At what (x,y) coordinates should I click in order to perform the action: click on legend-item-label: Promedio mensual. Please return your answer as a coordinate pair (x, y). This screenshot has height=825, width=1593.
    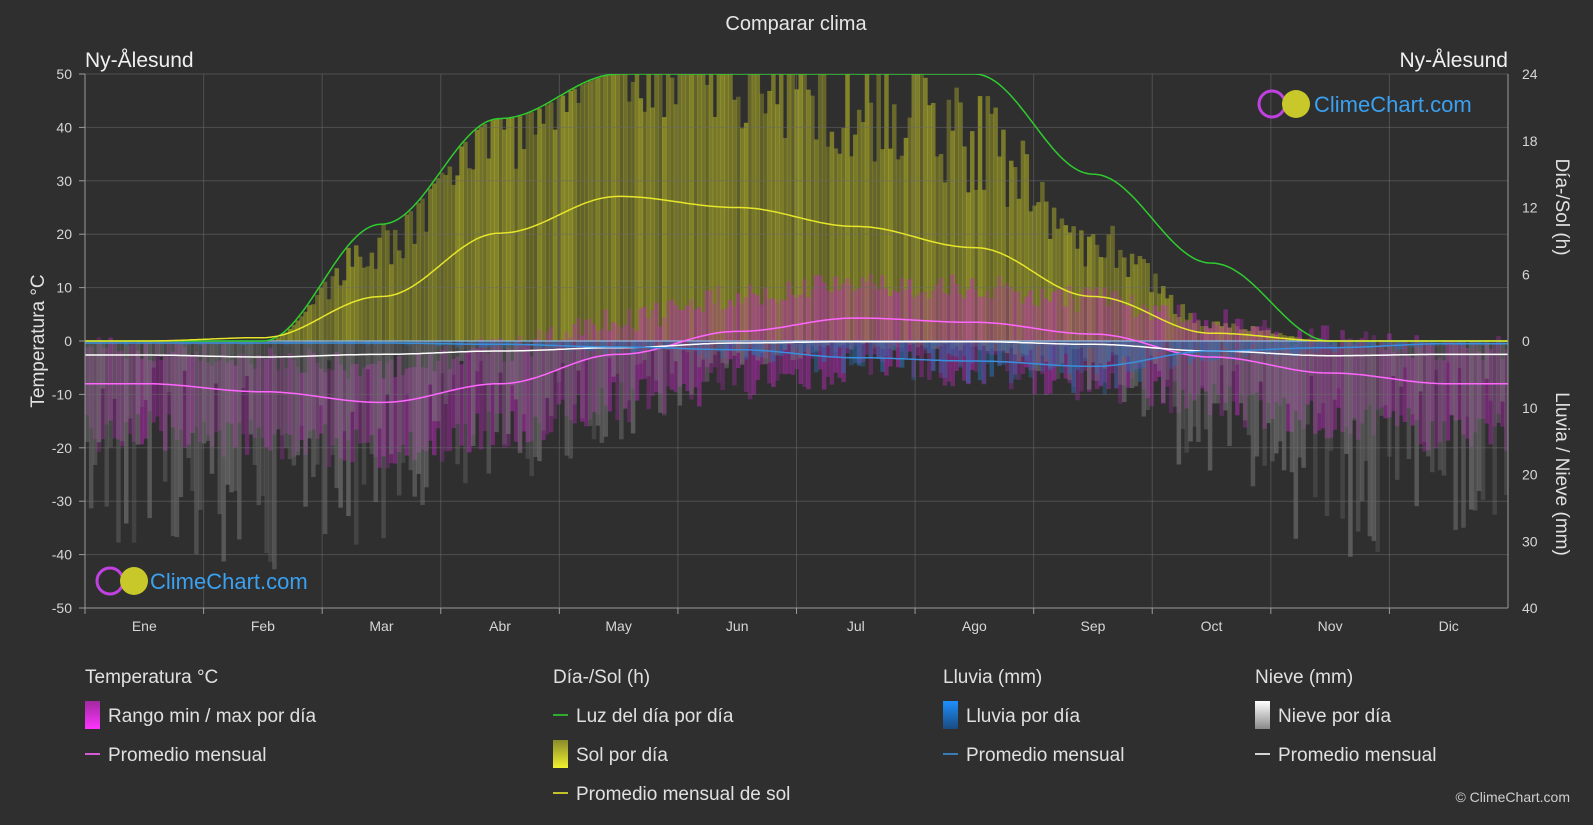
    Looking at the image, I should click on (1357, 755).